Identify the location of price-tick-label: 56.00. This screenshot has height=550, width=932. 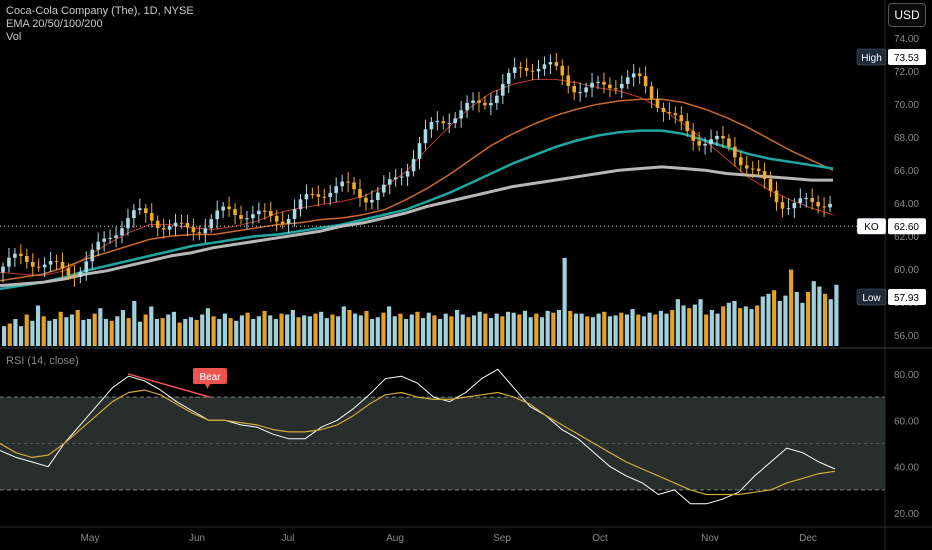
(906, 336).